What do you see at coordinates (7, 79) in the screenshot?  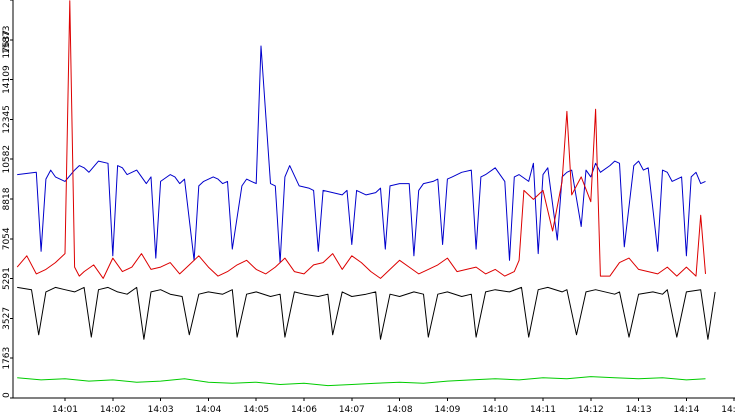 I see `y-tick-label: 14109` at bounding box center [7, 79].